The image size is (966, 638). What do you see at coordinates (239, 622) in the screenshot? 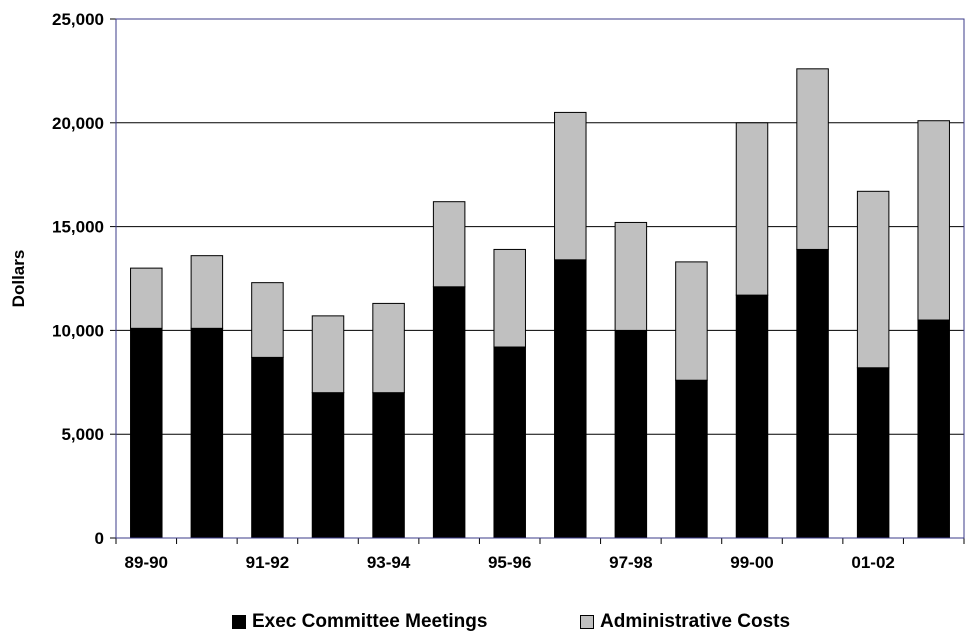
I see `legend-swatch-exec-committee` at bounding box center [239, 622].